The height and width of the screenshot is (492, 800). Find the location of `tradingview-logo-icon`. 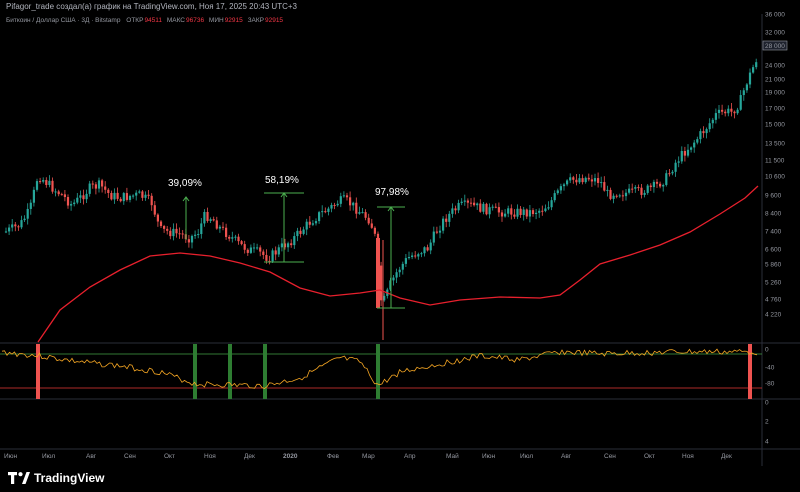

tradingview-logo-icon is located at coordinates (19, 478).